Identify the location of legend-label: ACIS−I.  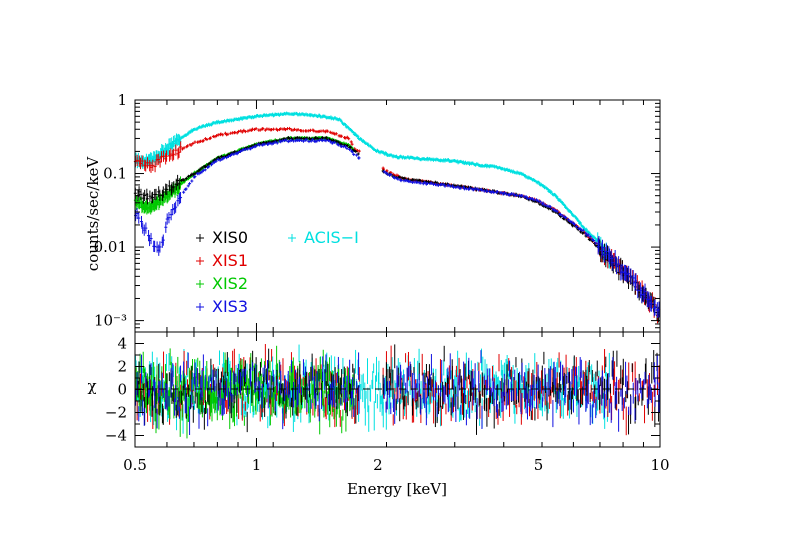
(331, 237).